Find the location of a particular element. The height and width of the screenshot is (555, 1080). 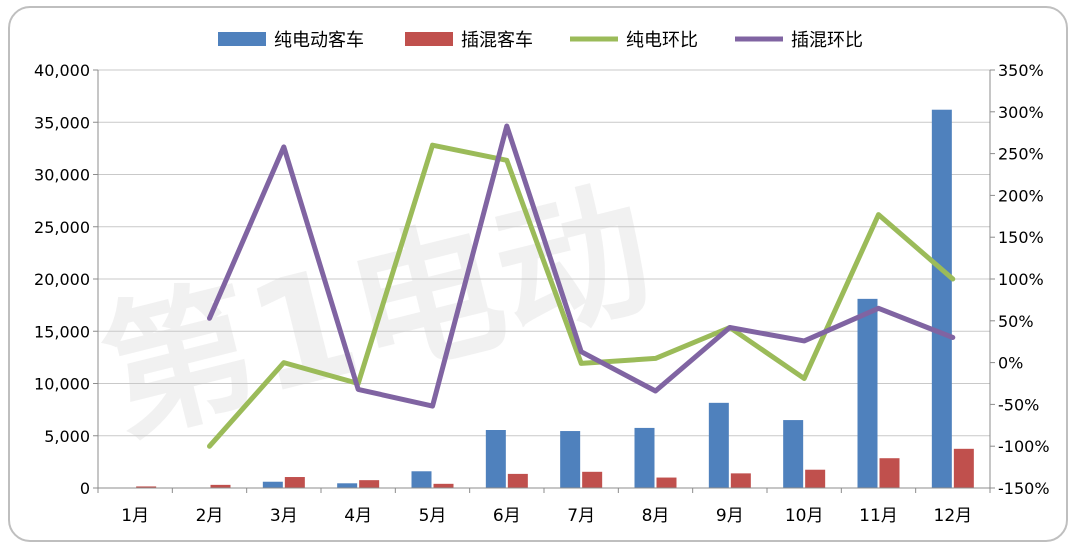

left-tick-label: 30,000 is located at coordinates (62, 175).